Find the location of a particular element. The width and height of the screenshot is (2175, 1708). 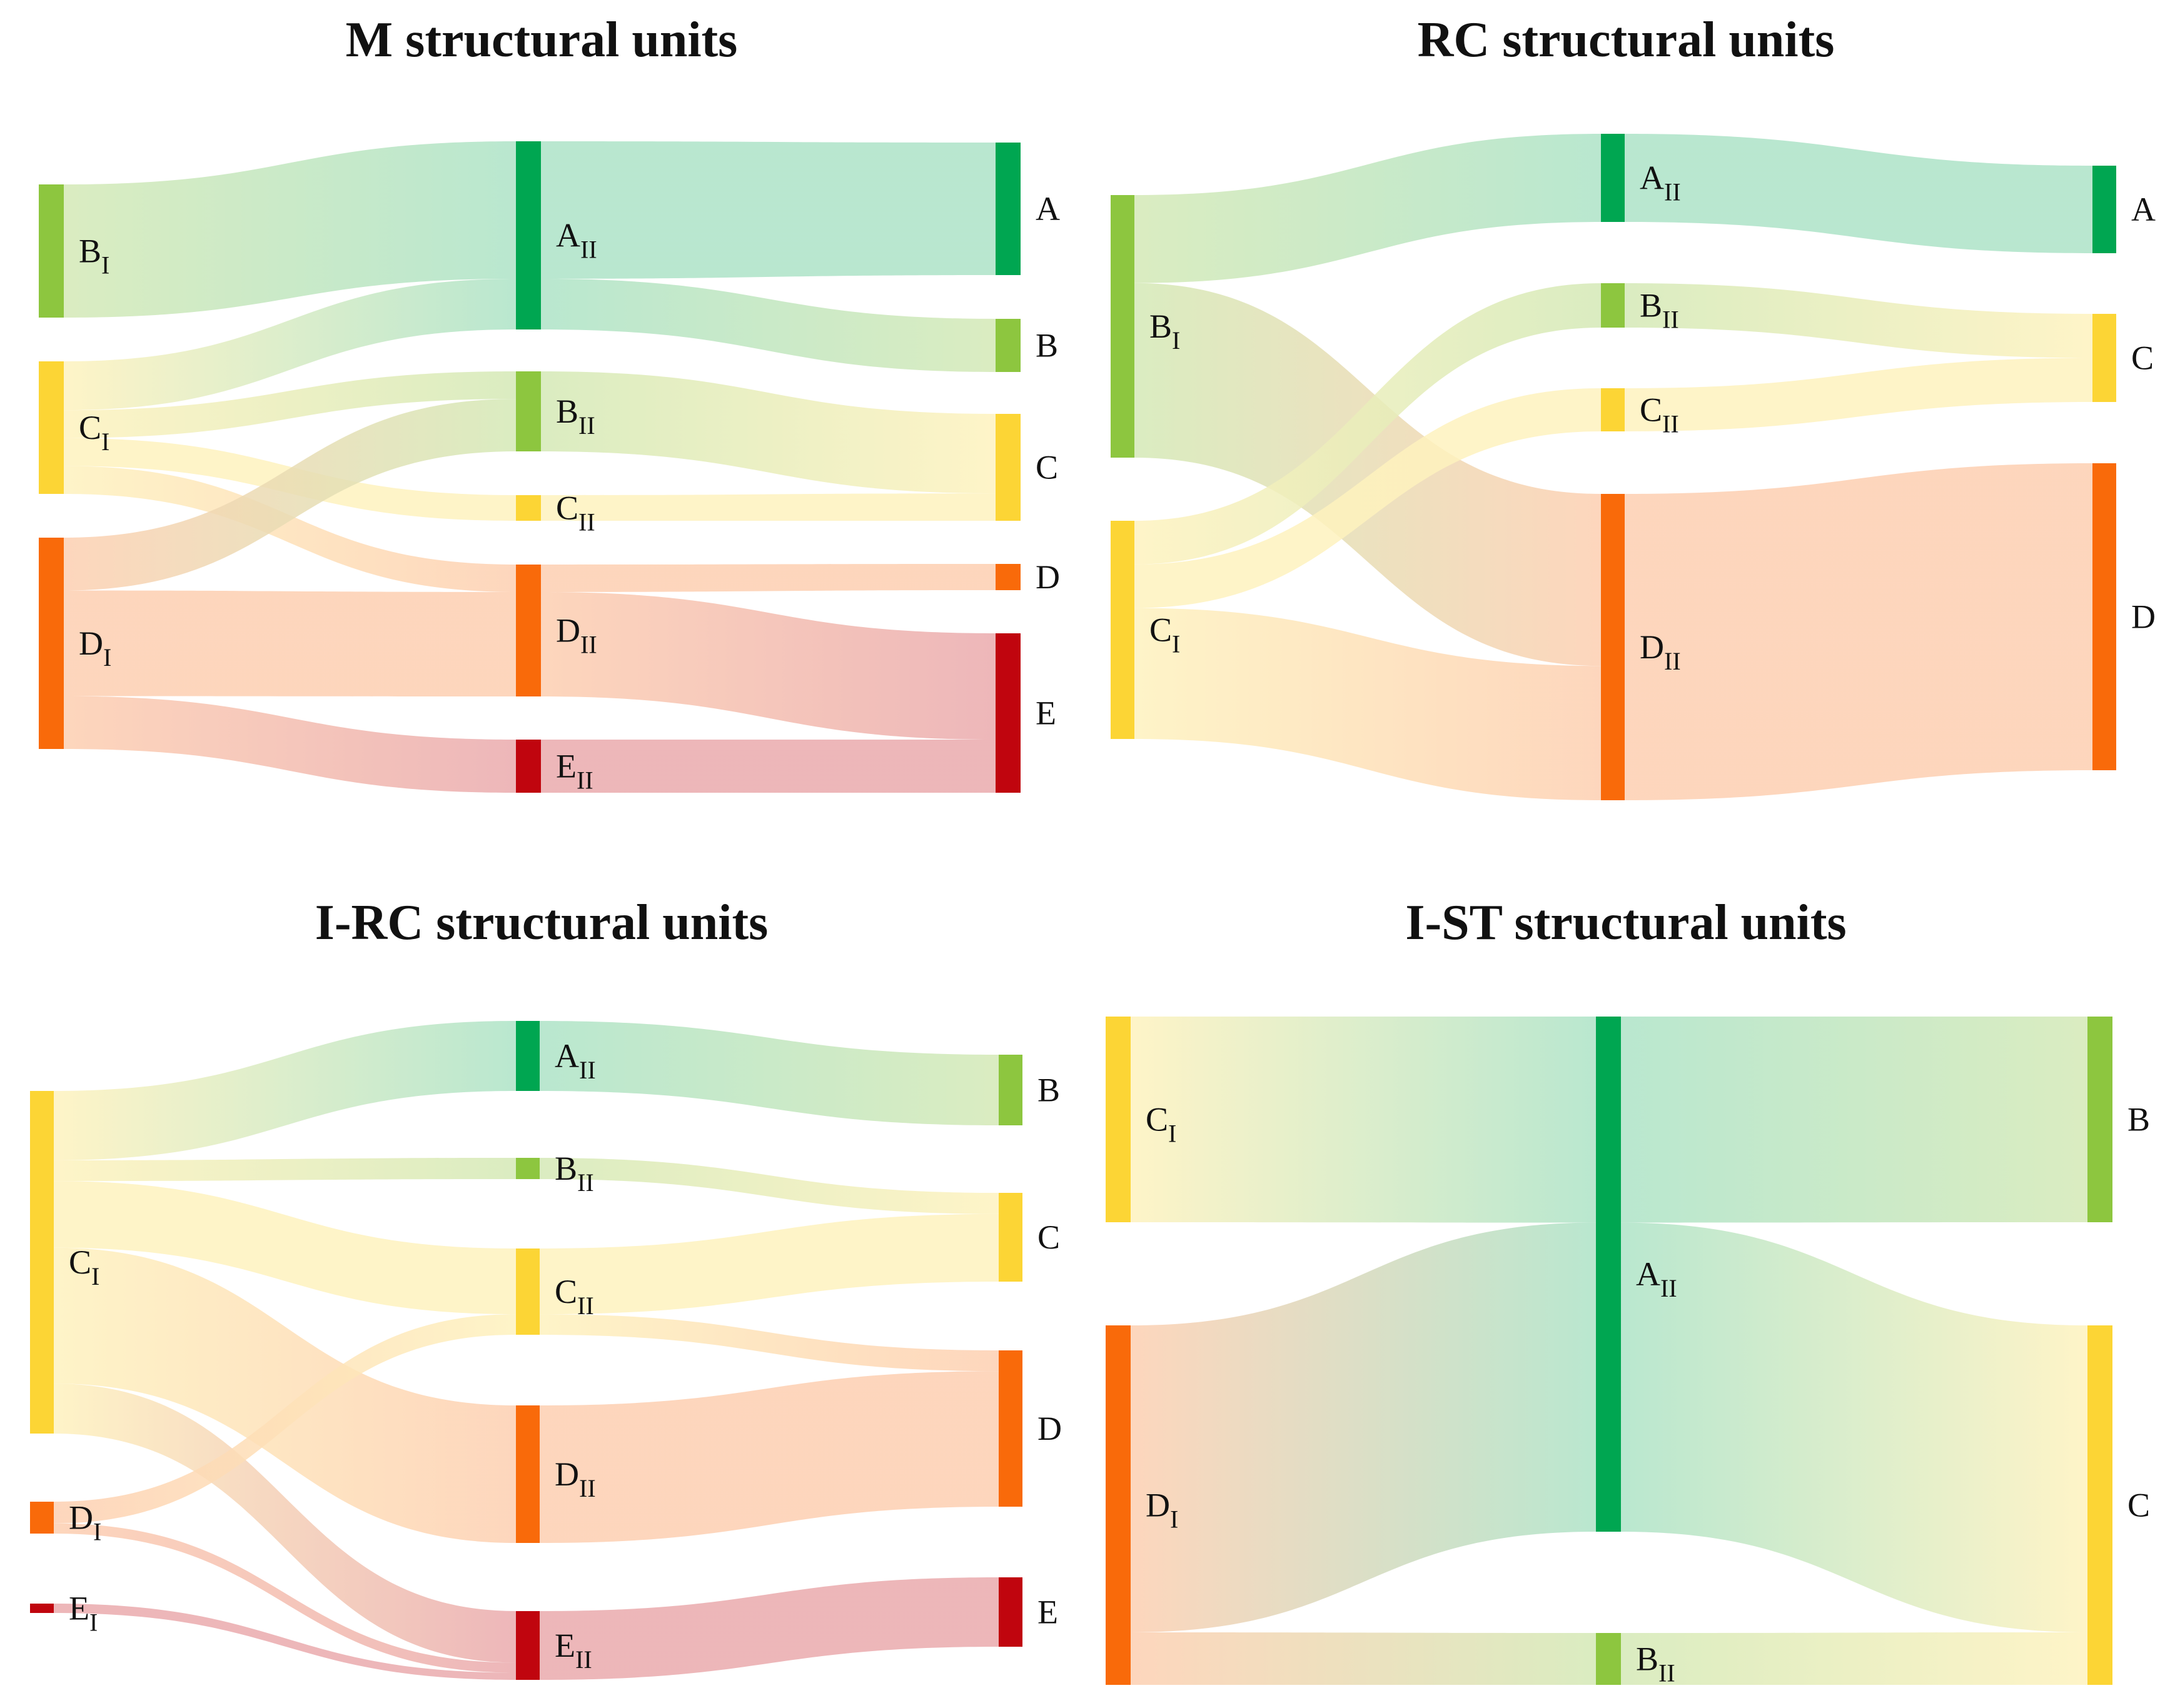

link-CI-CII is located at coordinates (1367, 498).